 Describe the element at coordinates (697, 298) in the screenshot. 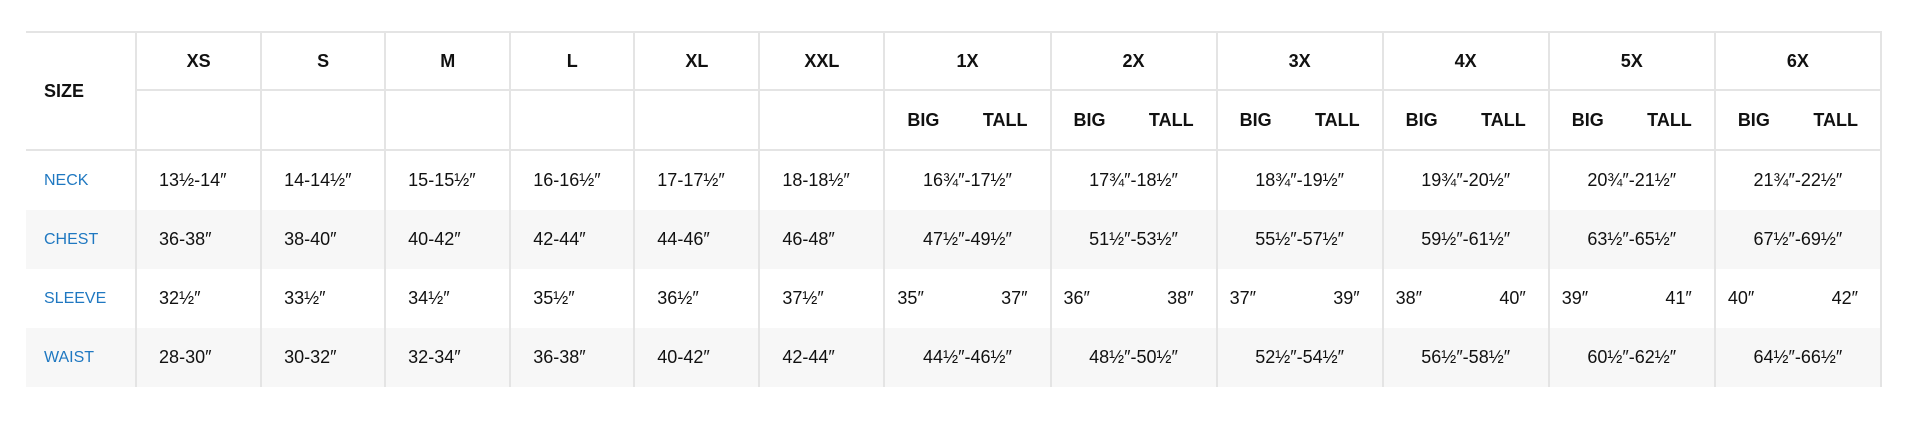

I see `measurement-cell: 36½″` at that location.